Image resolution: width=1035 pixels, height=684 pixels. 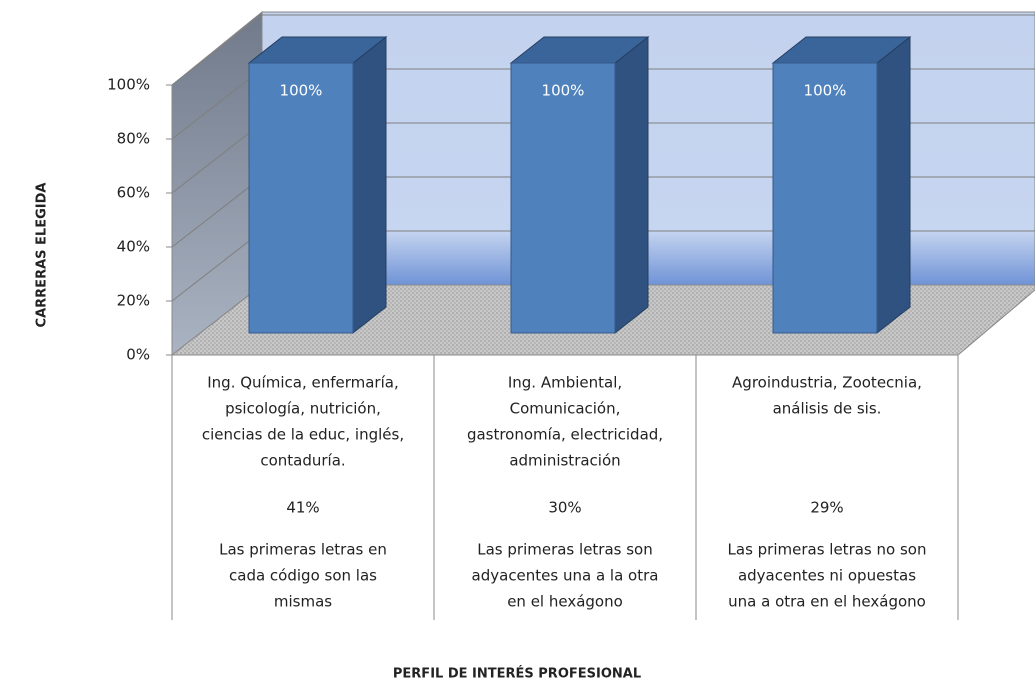 What do you see at coordinates (565, 435) in the screenshot?
I see `category-label: gastronomía, electricidad,` at bounding box center [565, 435].